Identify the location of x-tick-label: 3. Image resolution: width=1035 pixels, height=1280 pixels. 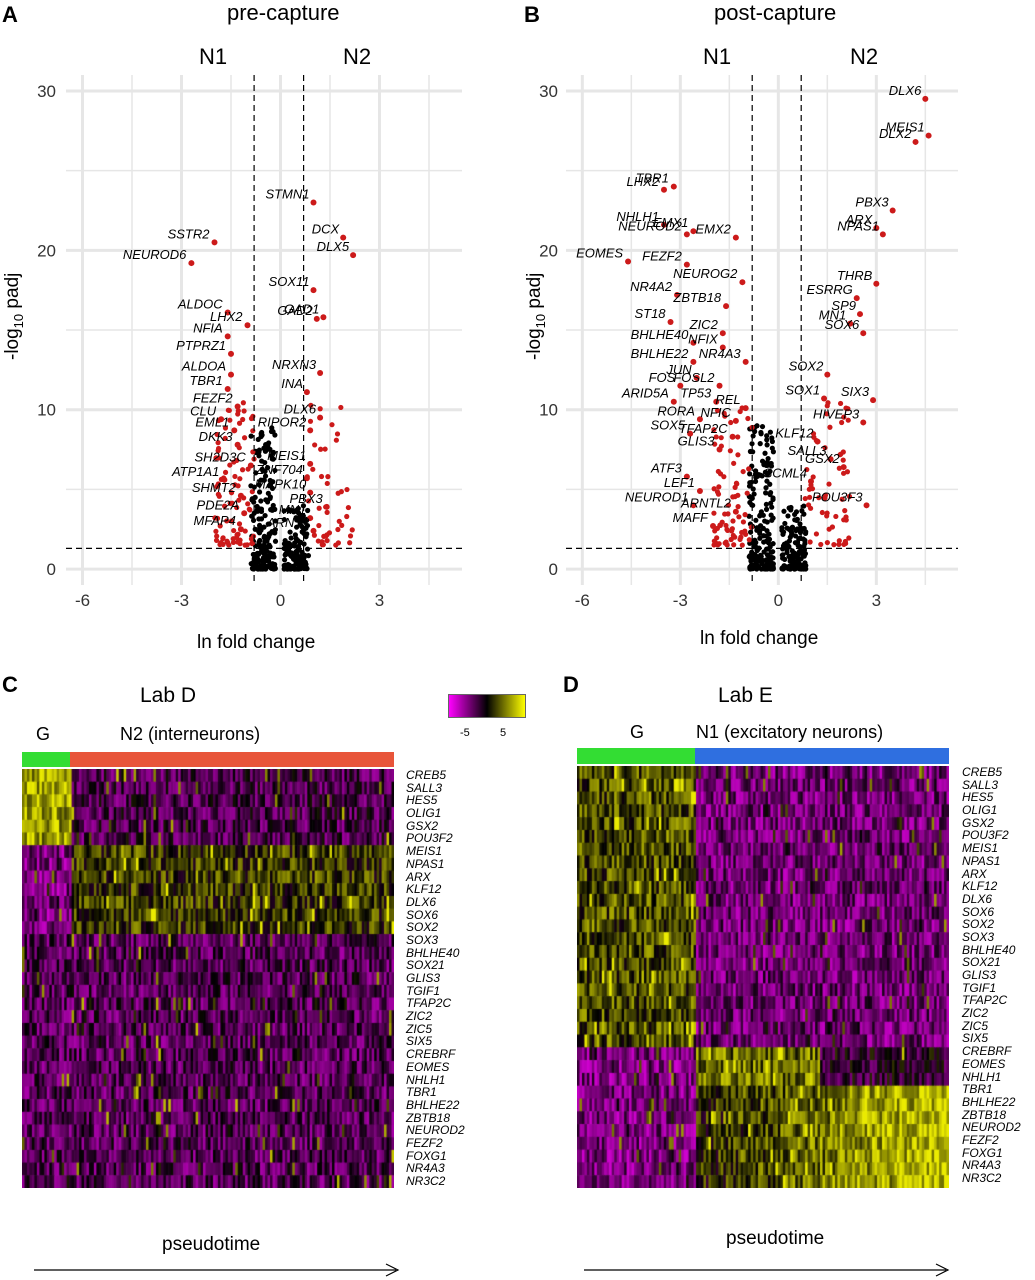
(379, 600).